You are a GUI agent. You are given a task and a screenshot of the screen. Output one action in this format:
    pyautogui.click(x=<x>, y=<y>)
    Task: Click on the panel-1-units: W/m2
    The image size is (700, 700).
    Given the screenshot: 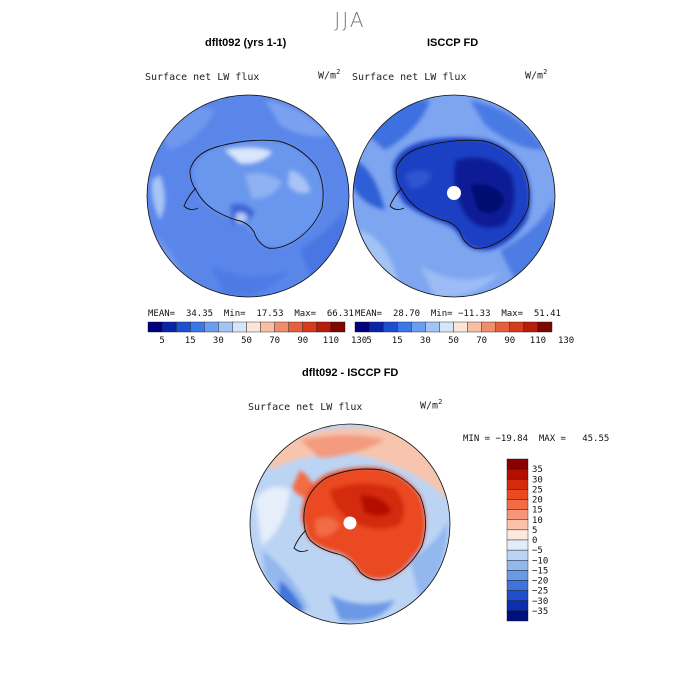 What is the action you would take?
    pyautogui.click(x=329, y=74)
    